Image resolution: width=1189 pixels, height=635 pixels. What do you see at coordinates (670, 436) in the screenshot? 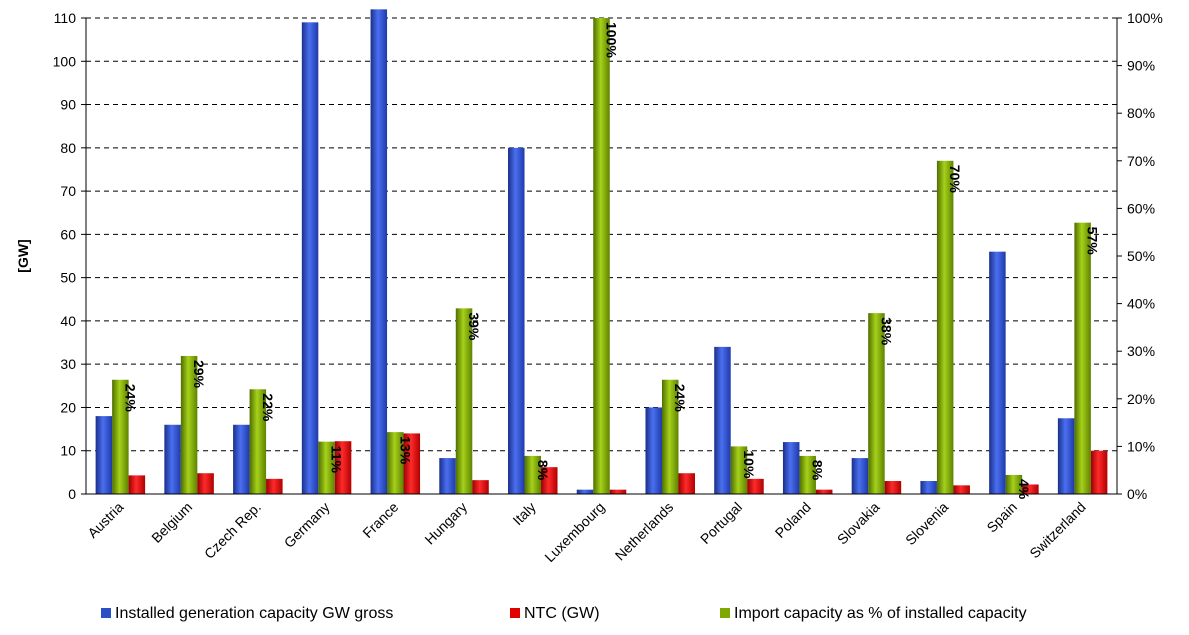
I see `bar-import-capacity-as-of-installed-capacity-netherlands` at bounding box center [670, 436].